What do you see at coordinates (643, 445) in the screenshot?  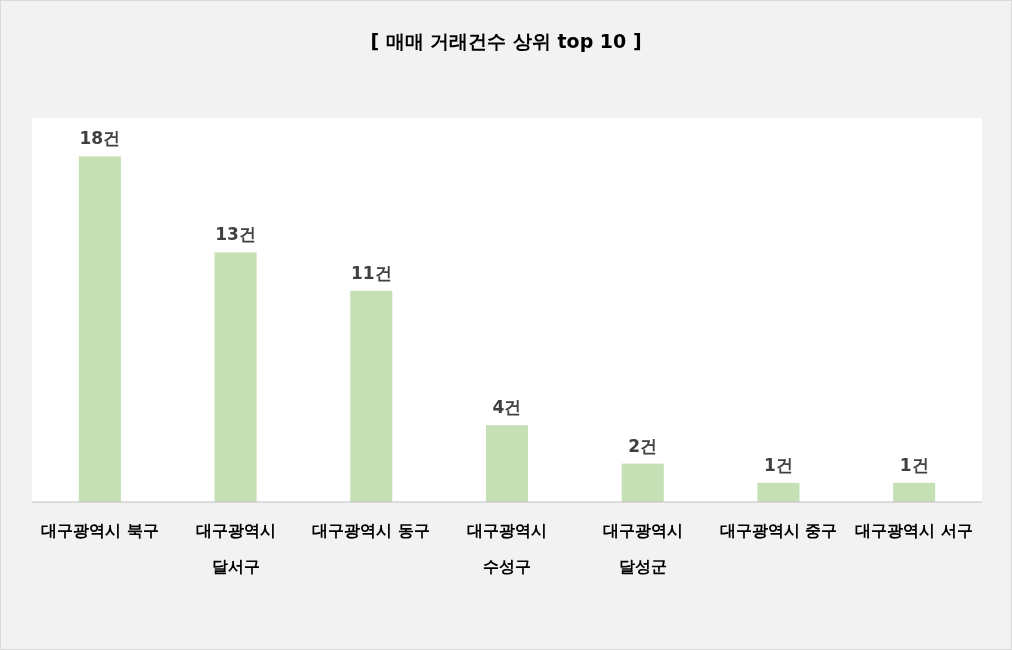 I see `data-label: 2건` at bounding box center [643, 445].